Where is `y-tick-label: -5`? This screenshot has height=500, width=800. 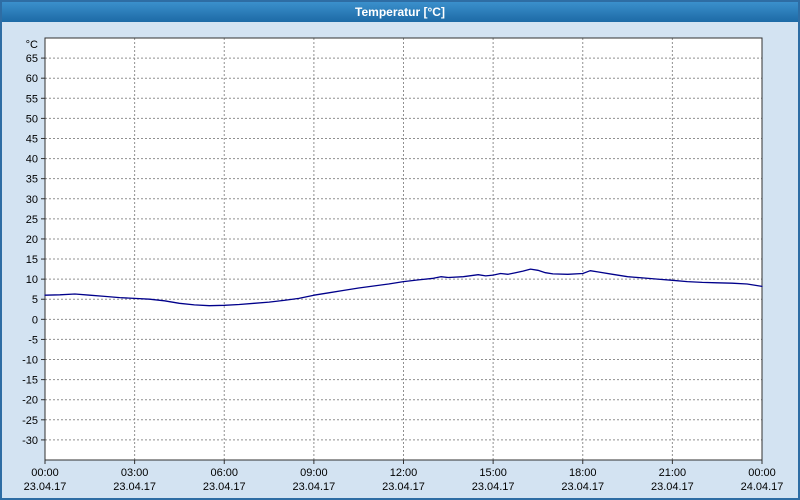
y-tick-label: -5 is located at coordinates (33, 340).